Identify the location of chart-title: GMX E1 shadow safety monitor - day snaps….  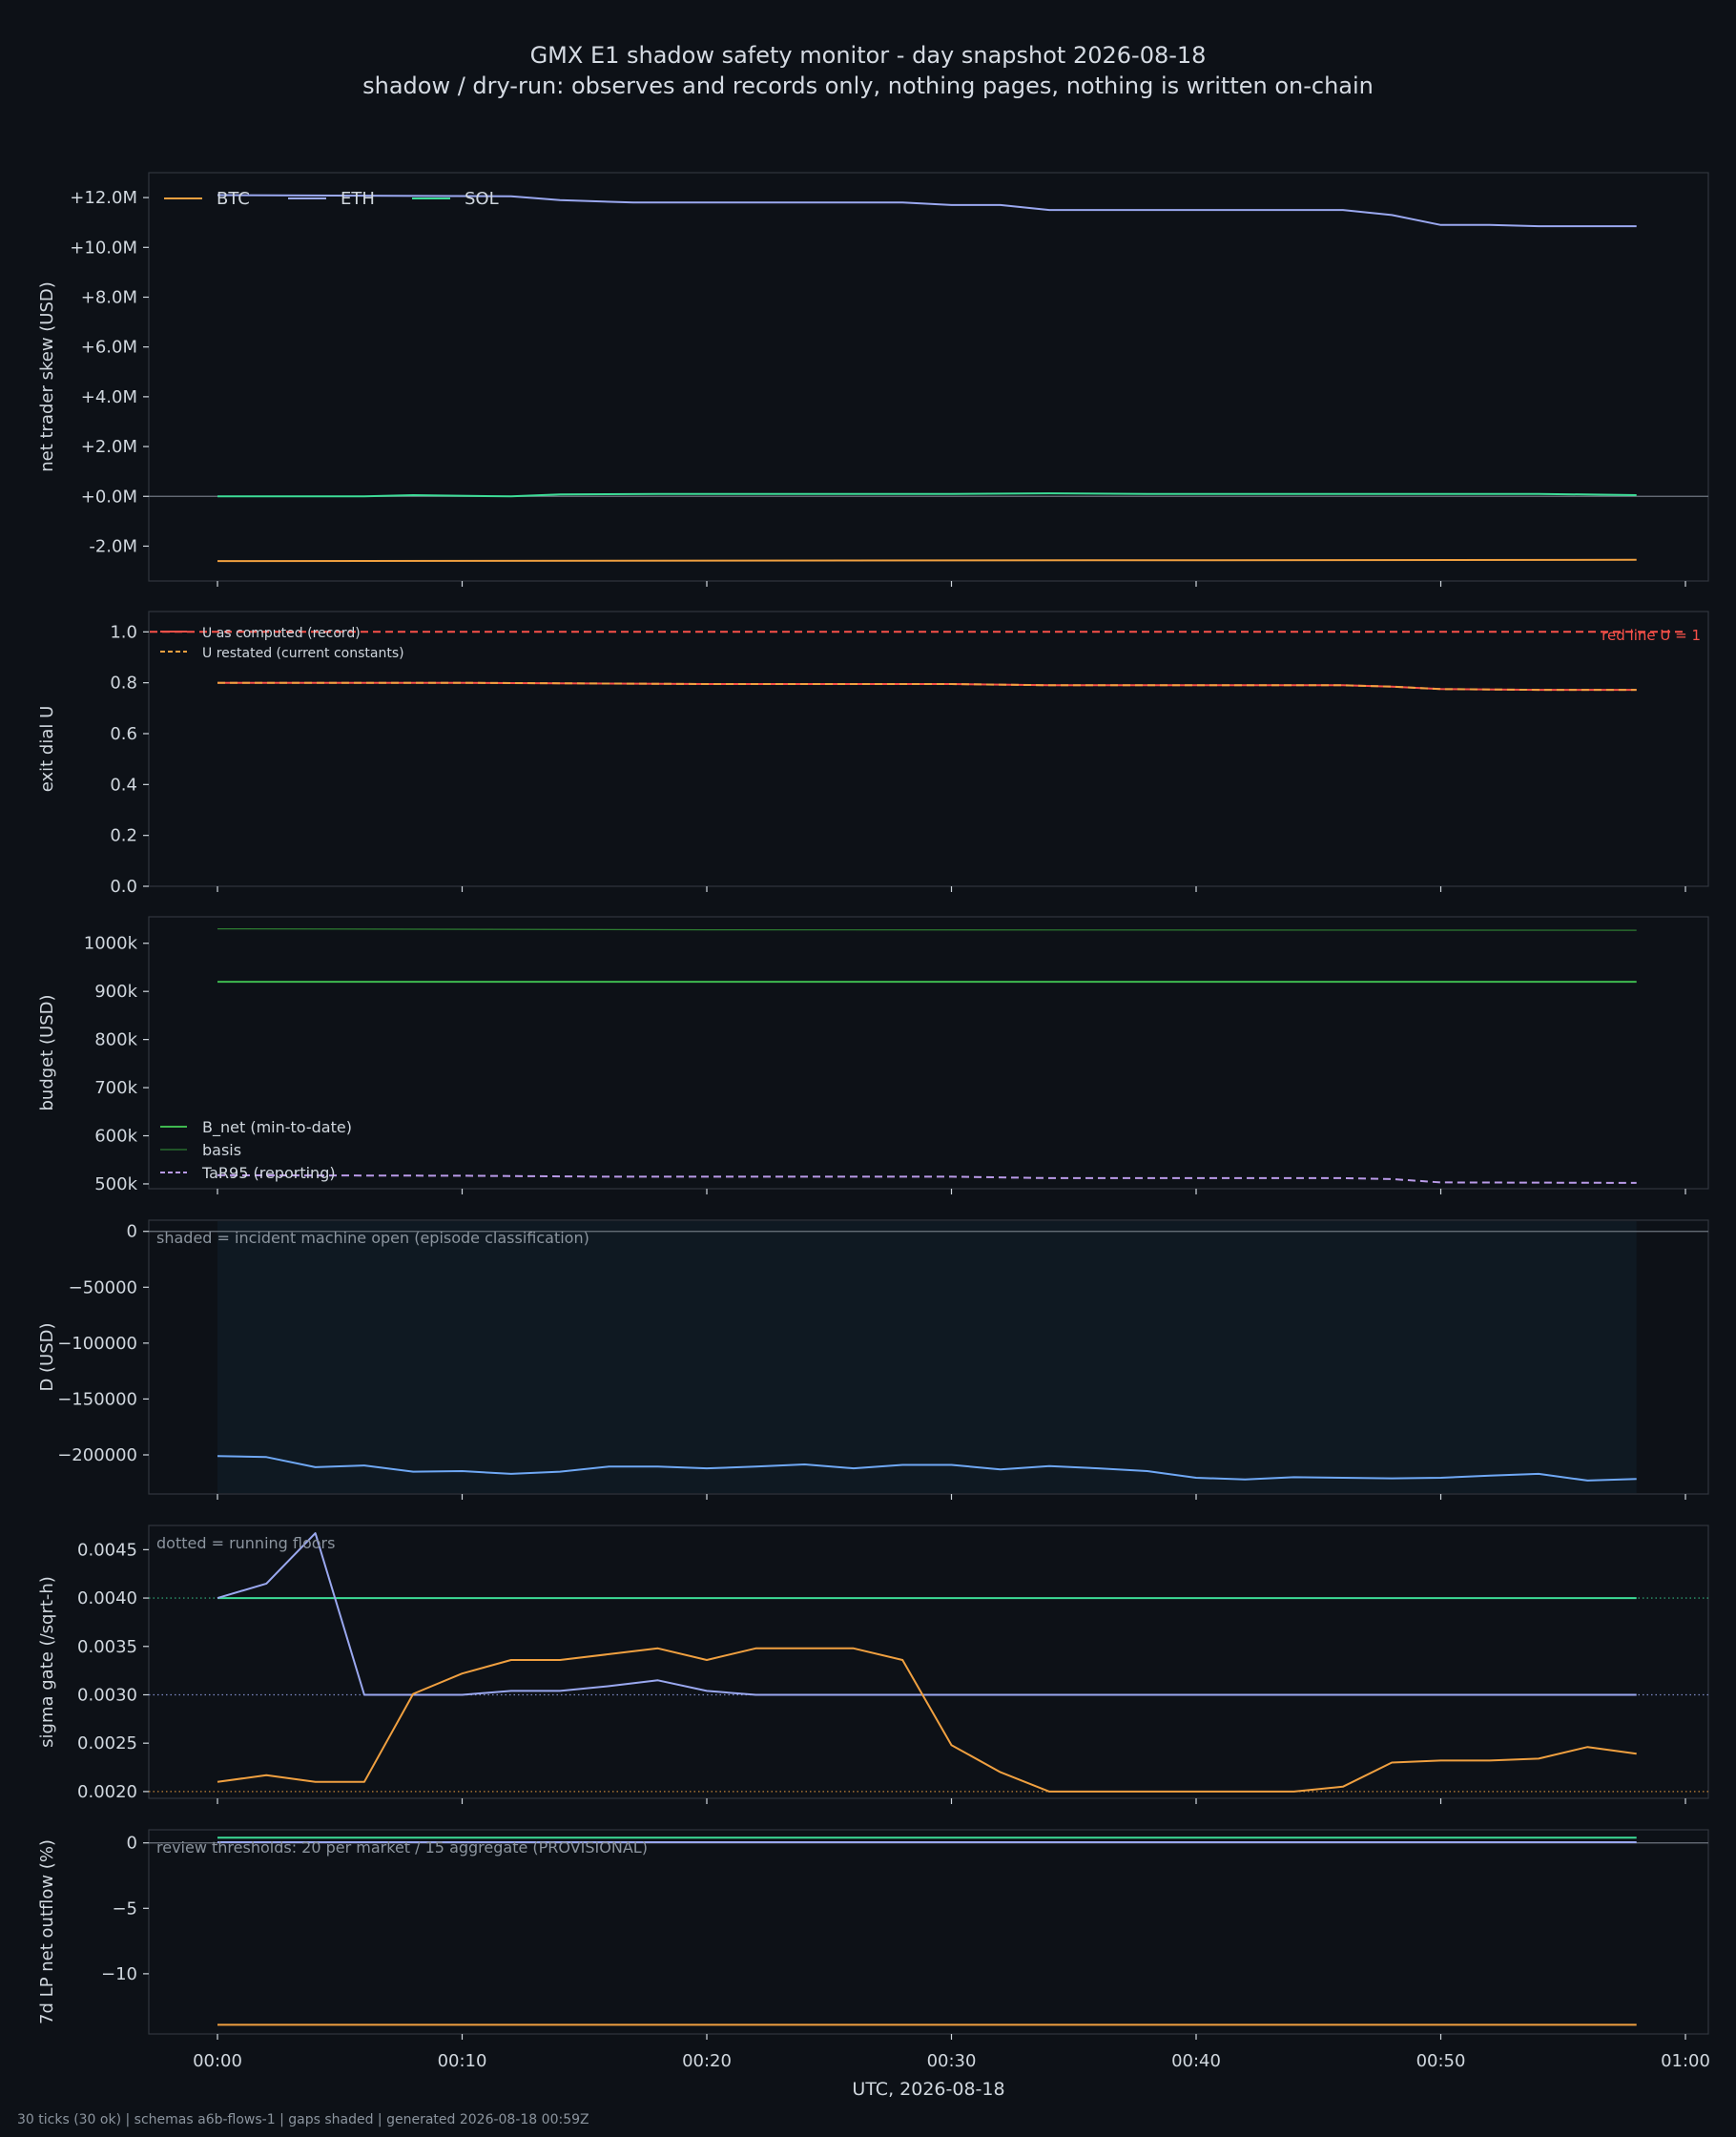
(868, 55).